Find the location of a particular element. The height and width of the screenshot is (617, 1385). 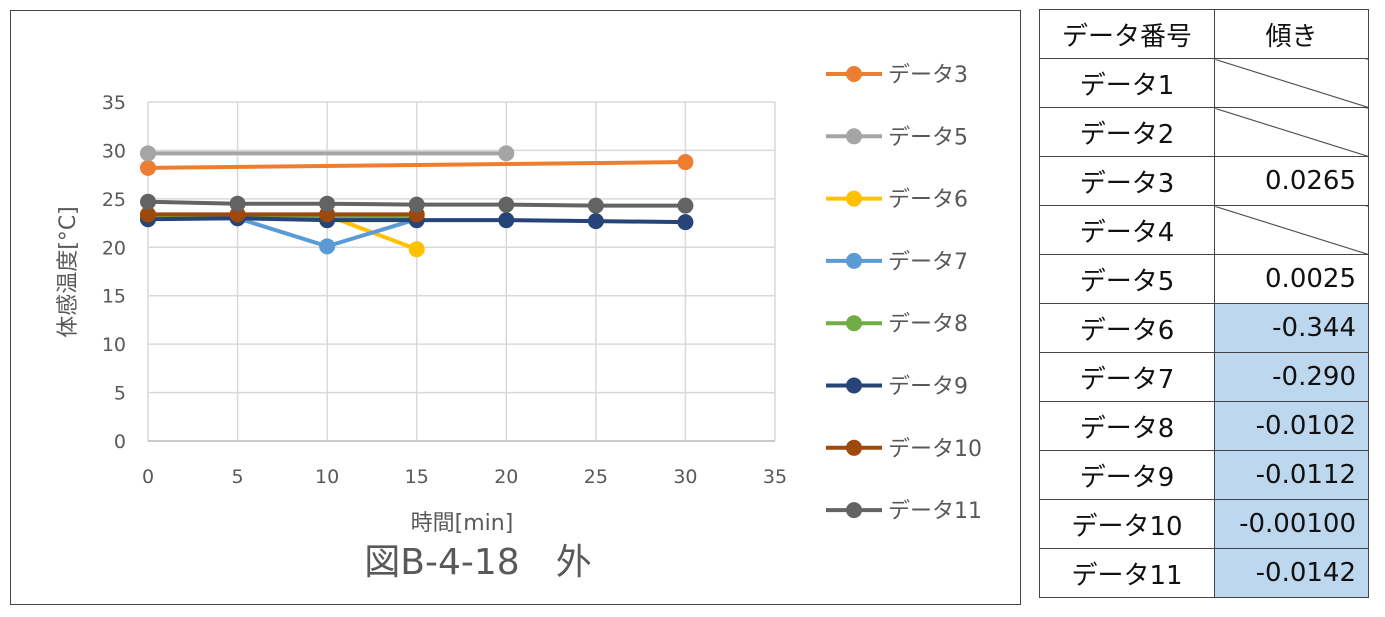

data-number-cell: データ10 is located at coordinates (1127, 524).